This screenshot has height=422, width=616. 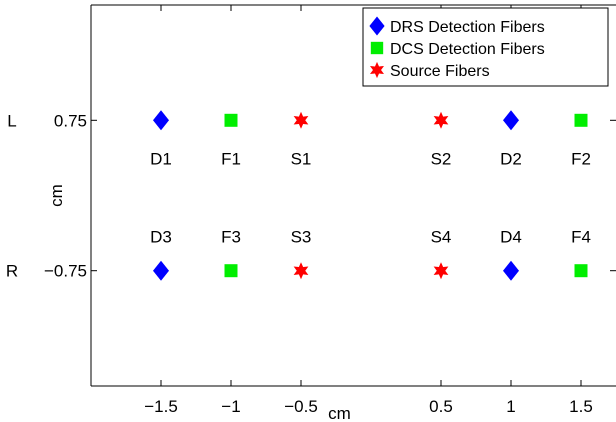 What do you see at coordinates (231, 237) in the screenshot?
I see `point-label-f3: F3` at bounding box center [231, 237].